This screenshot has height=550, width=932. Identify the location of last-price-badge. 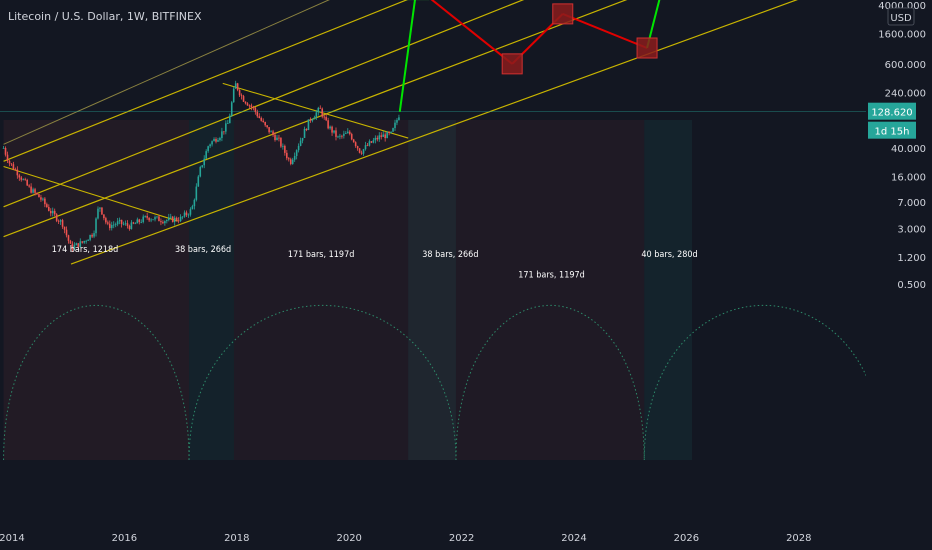
(892, 111).